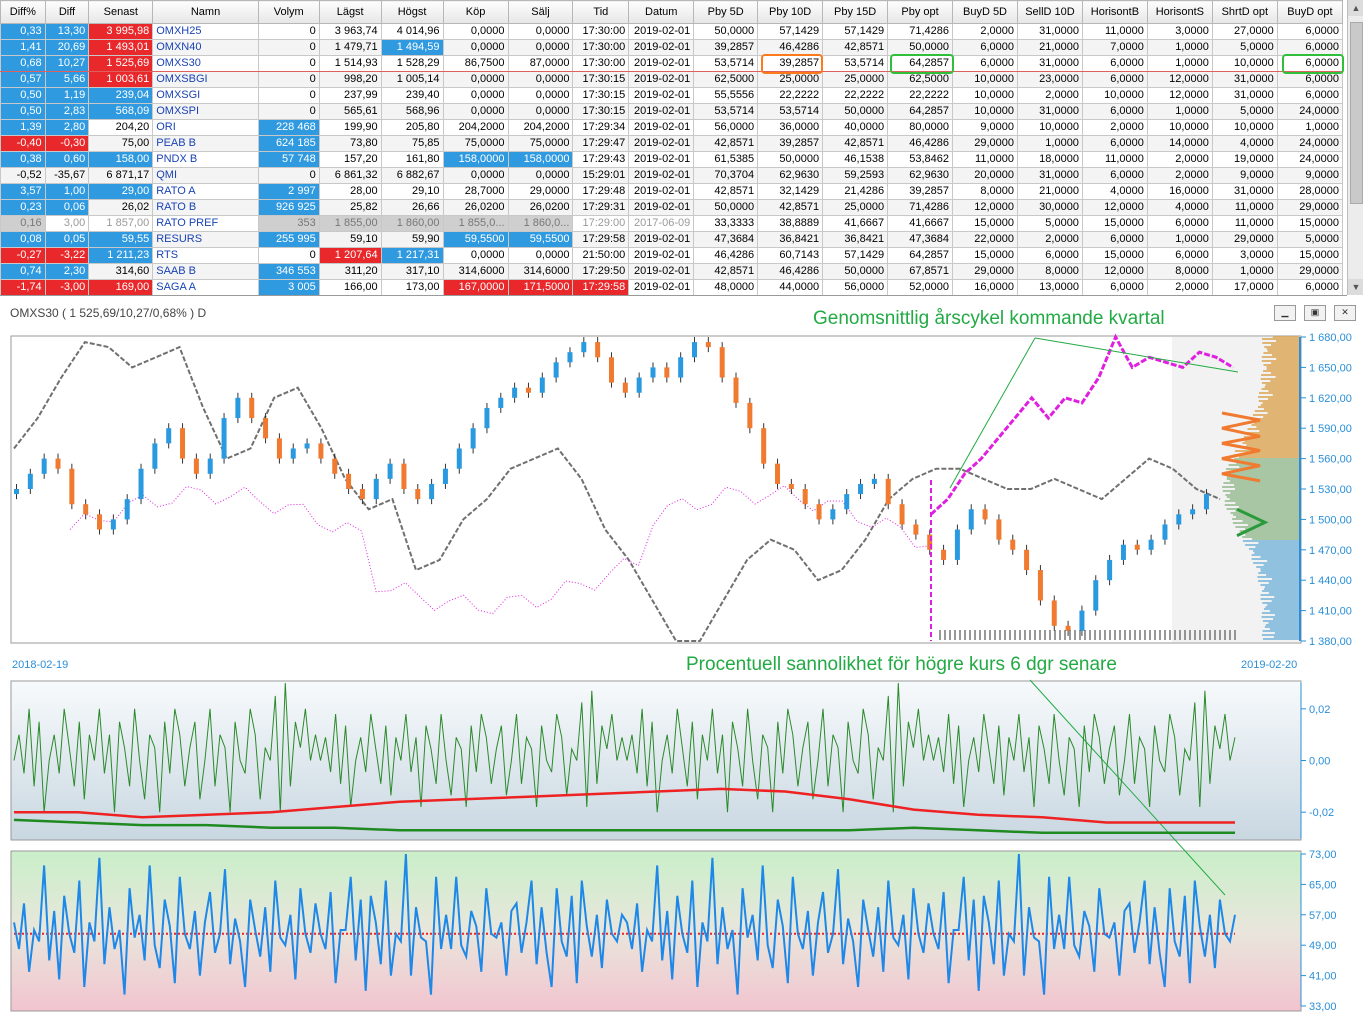 Image resolution: width=1363 pixels, height=1021 pixels. What do you see at coordinates (1355, 147) in the screenshot?
I see `table-scrollbar: ▲ ▼` at bounding box center [1355, 147].